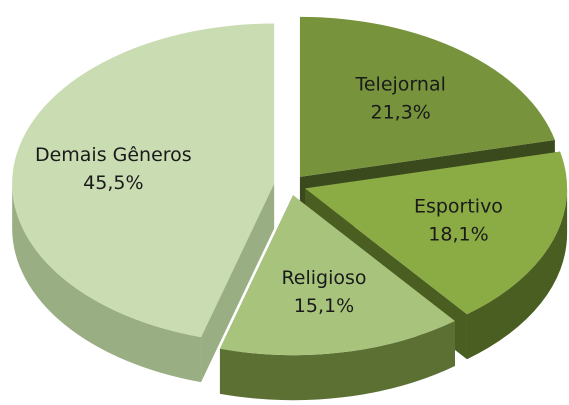  What do you see at coordinates (401, 113) in the screenshot?
I see `slice-value-label: 21,3%` at bounding box center [401, 113].